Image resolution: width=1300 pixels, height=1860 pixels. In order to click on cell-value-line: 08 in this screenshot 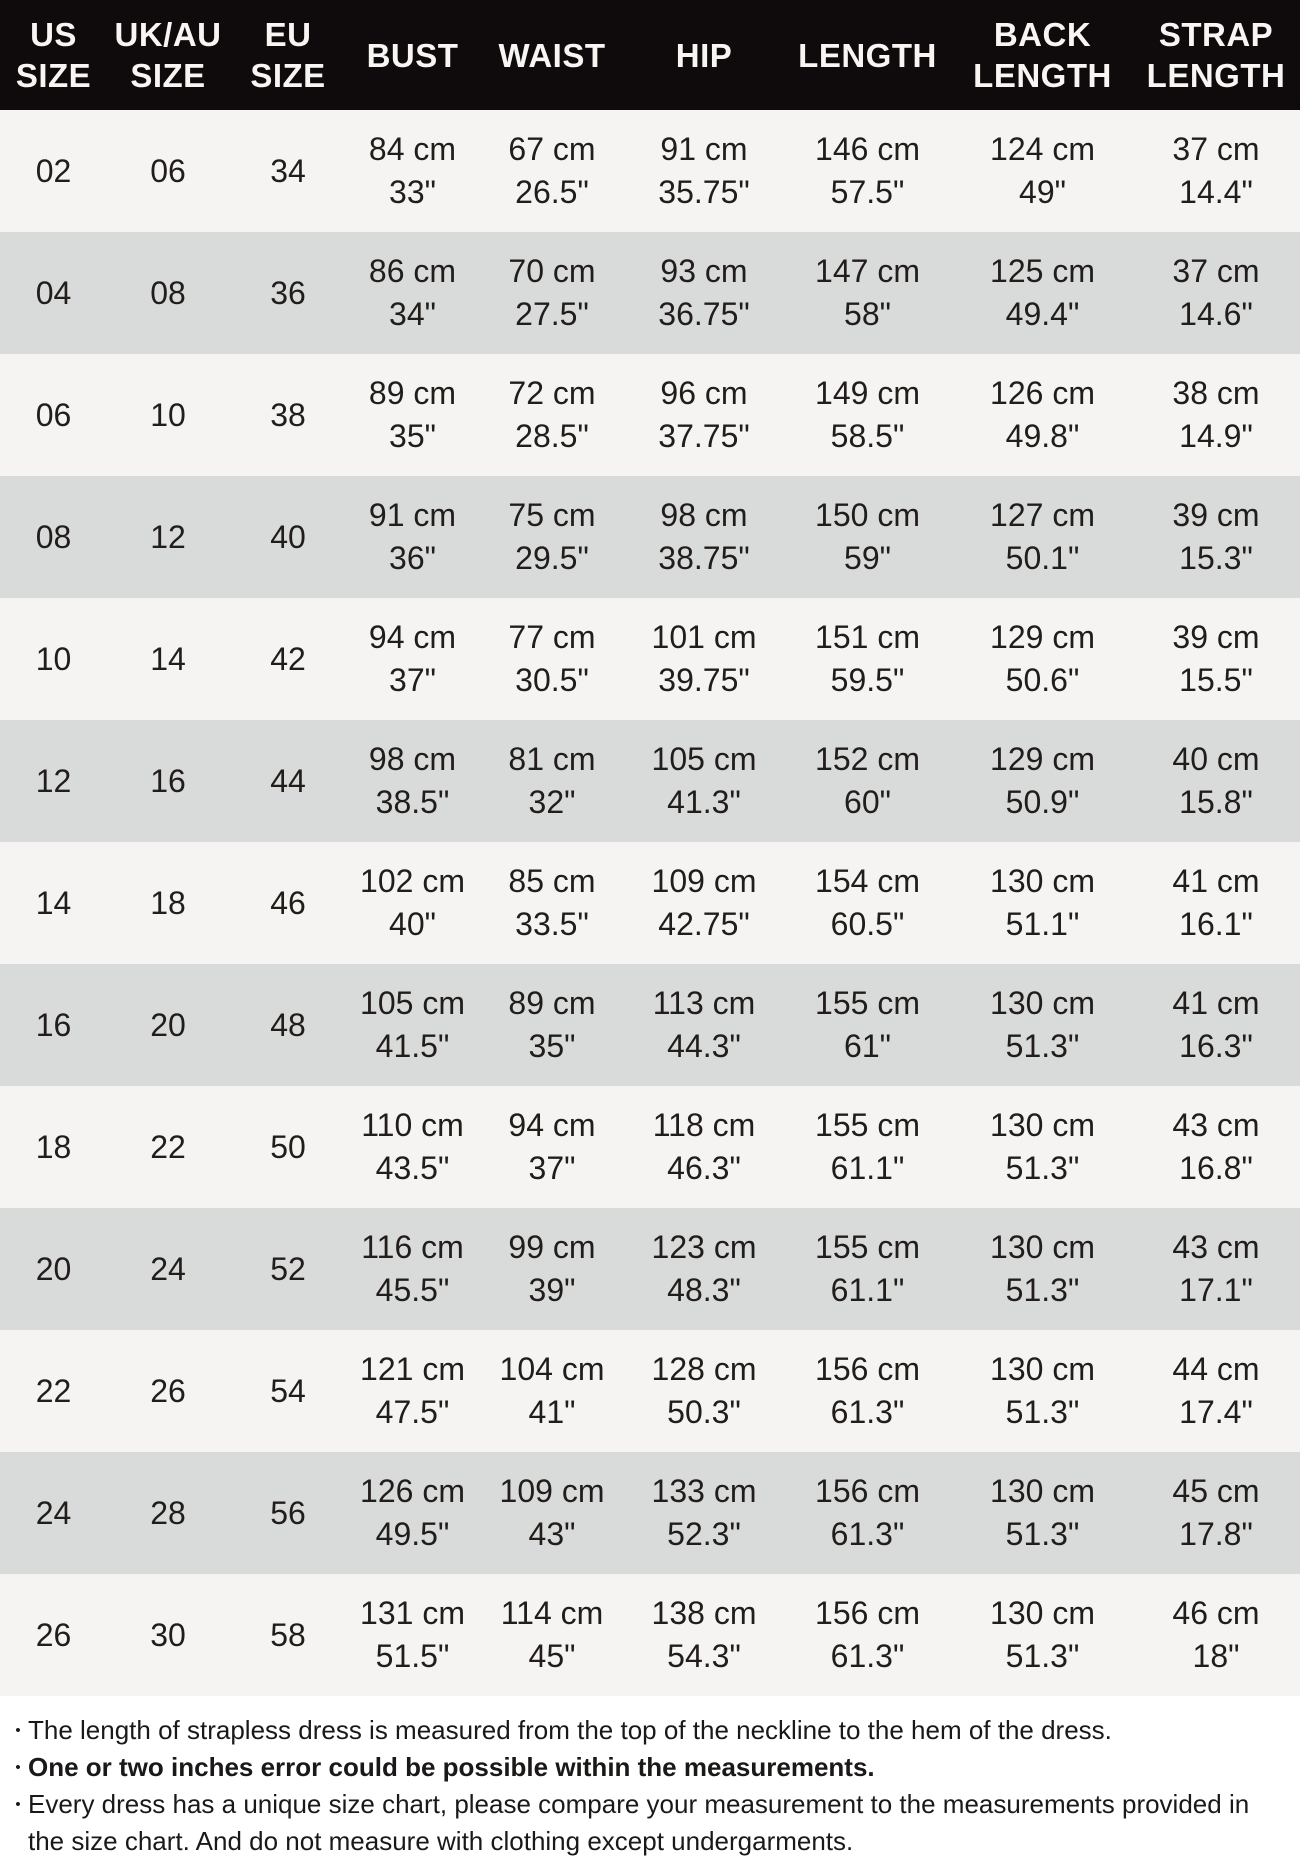, I will do `click(53, 536)`.